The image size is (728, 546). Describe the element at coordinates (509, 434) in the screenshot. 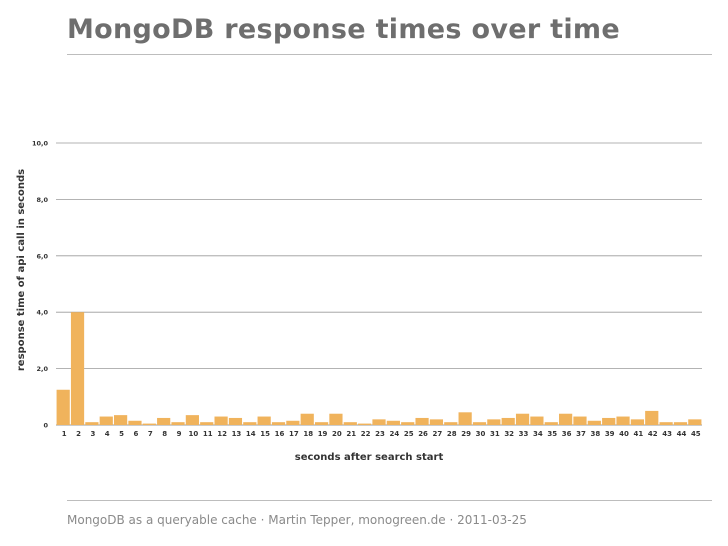

I see `x-tick-label: 32` at that location.